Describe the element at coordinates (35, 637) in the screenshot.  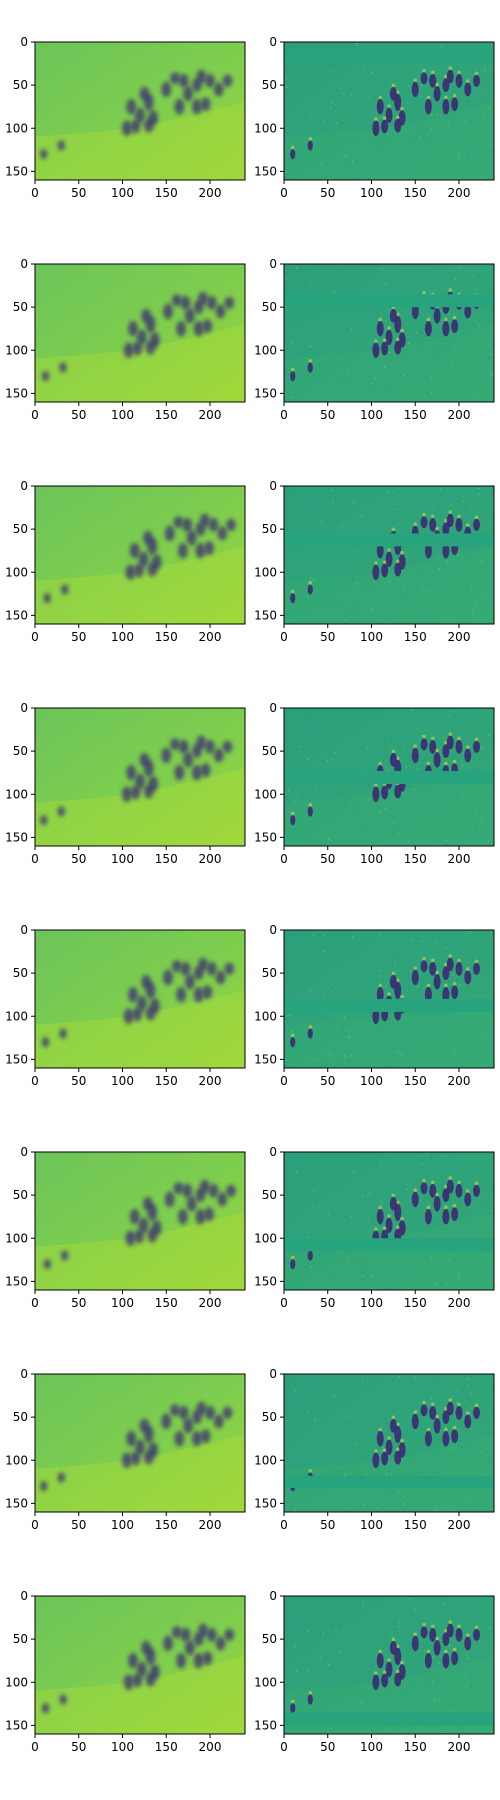
I see `x-tick-label: 0` at that location.